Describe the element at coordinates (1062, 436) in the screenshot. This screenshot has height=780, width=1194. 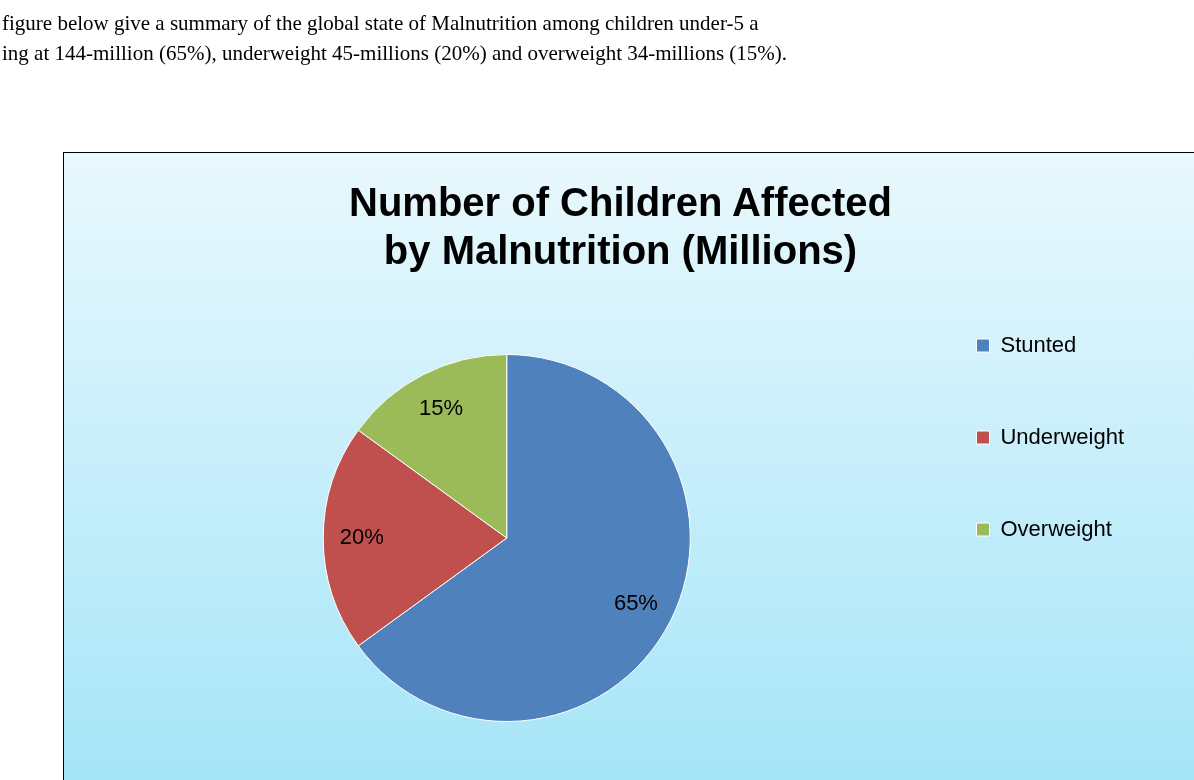
I see `legend-label: Underweight` at that location.